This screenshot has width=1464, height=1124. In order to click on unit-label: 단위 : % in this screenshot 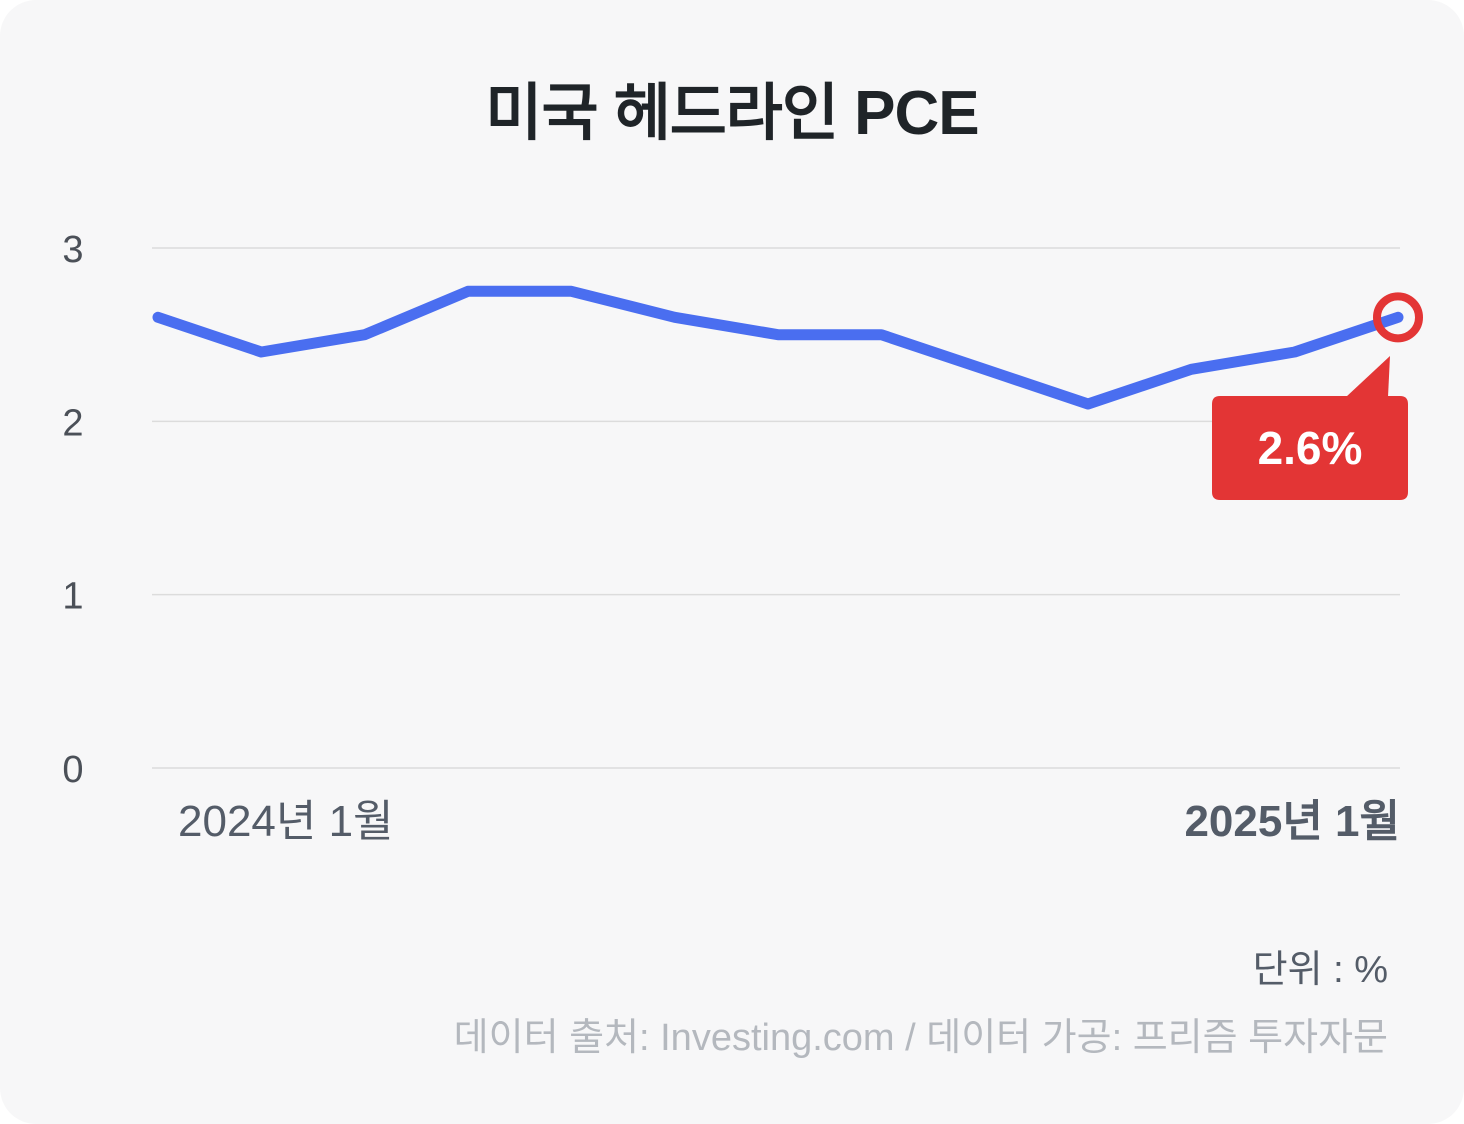, I will do `click(1320, 970)`.